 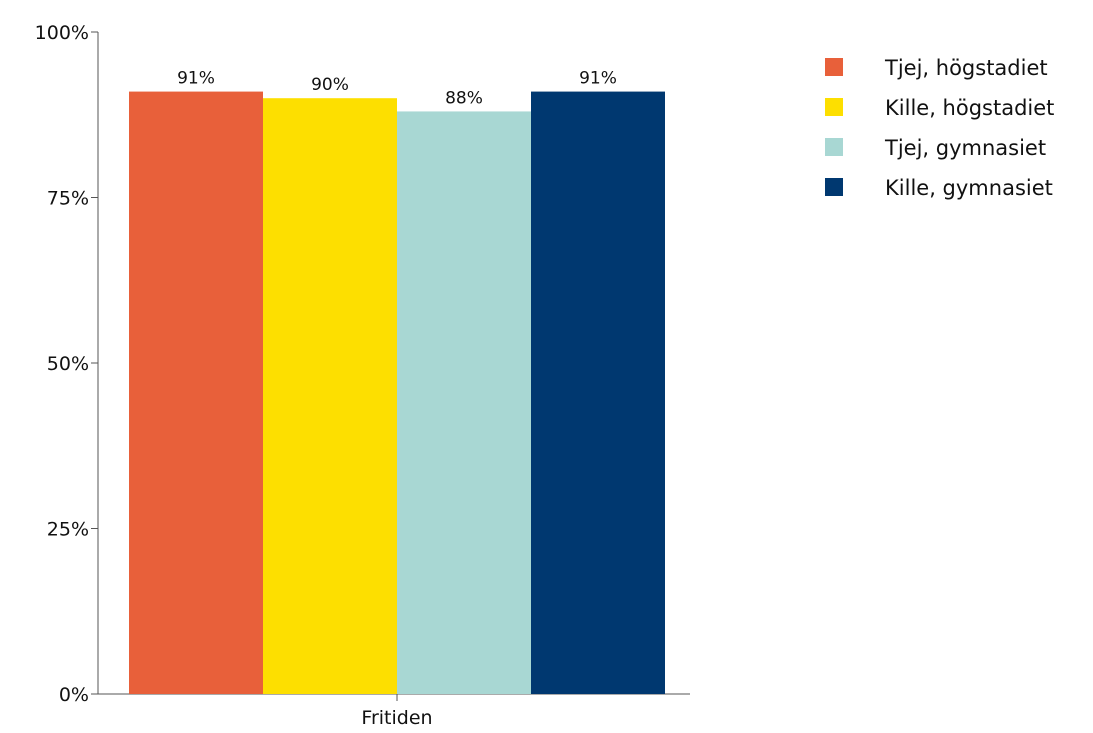 I want to click on y-tick-label: 50%, so click(x=68, y=364).